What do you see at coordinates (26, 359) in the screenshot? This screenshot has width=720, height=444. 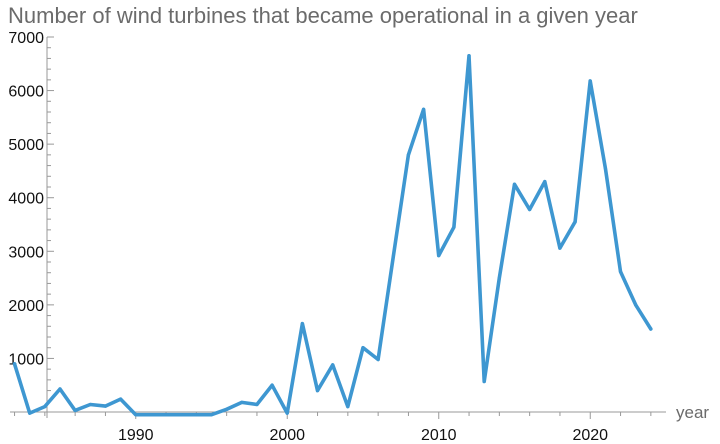 I see `y-tick-label: 1000` at bounding box center [26, 359].